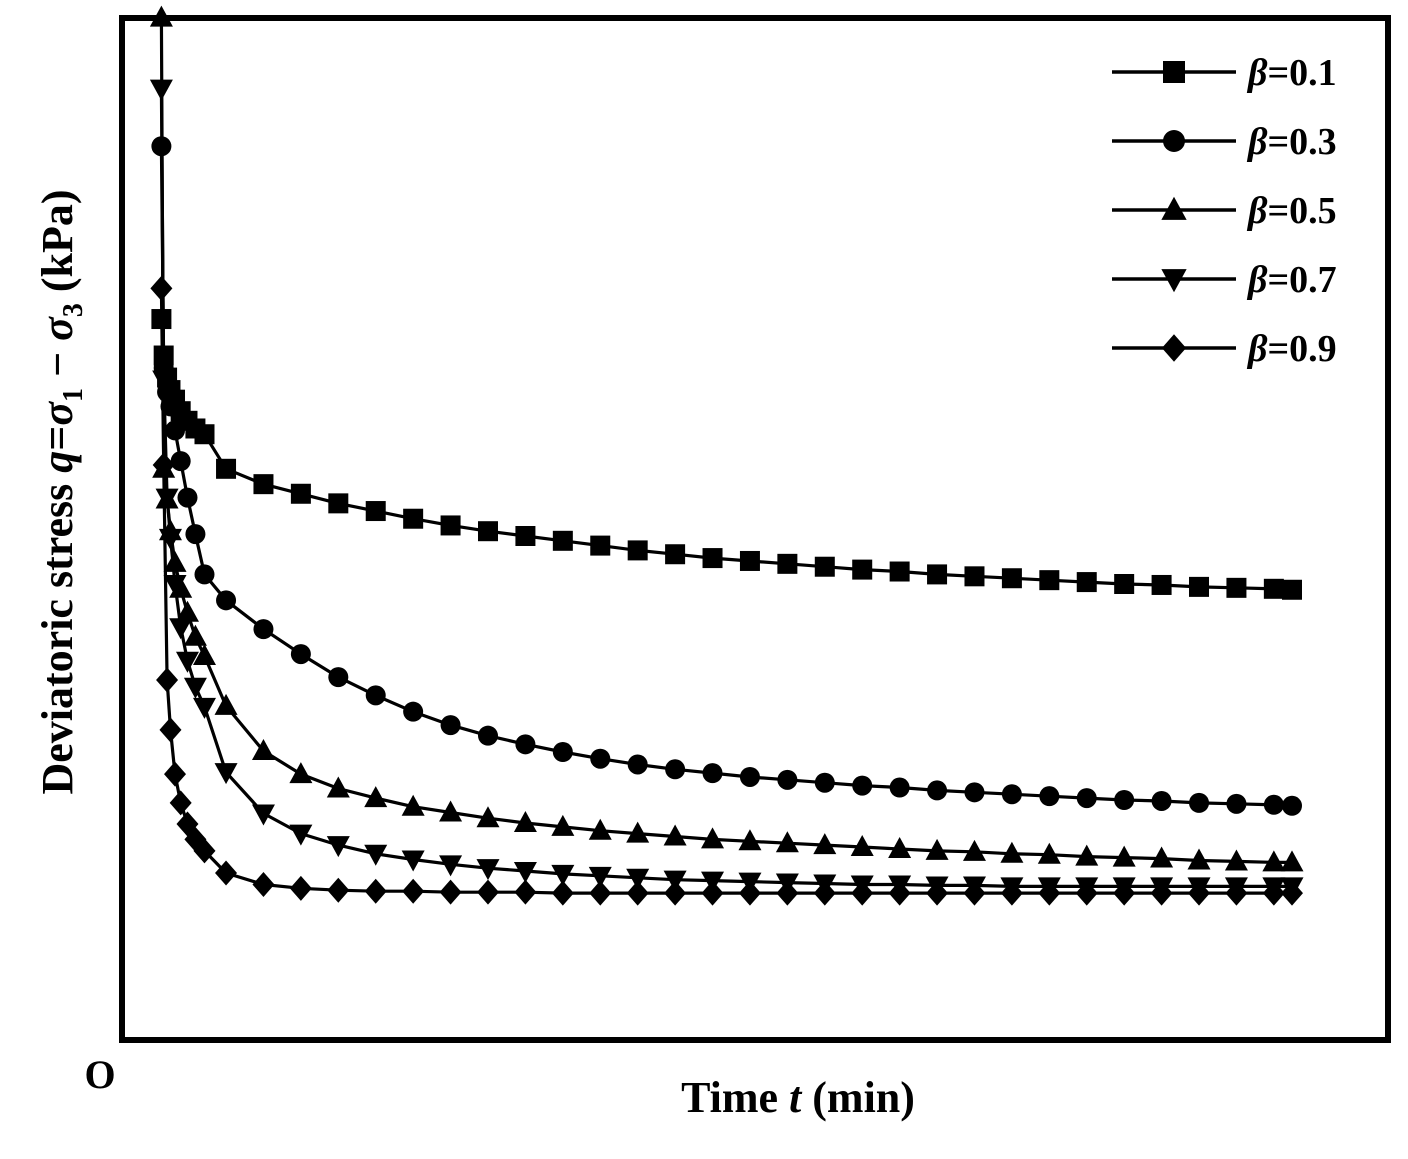  What do you see at coordinates (1291, 349) in the screenshot?
I see `legend-label: β=0.9` at bounding box center [1291, 349].